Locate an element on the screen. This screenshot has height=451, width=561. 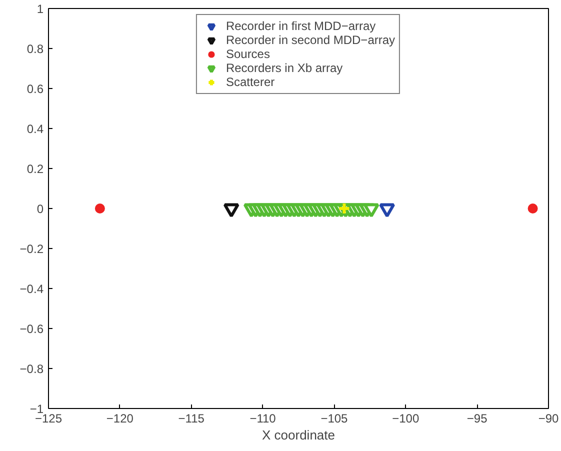
legend-label: Scatterer is located at coordinates (250, 82).